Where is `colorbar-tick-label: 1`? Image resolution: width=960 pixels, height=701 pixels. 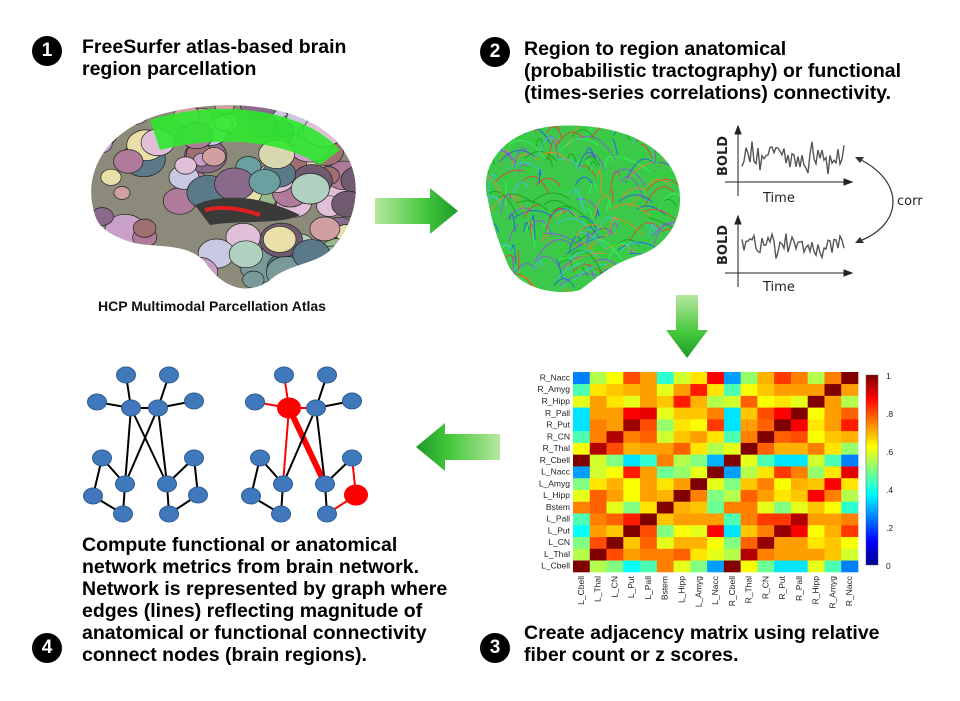
colorbar-tick-label: 1 is located at coordinates (888, 376).